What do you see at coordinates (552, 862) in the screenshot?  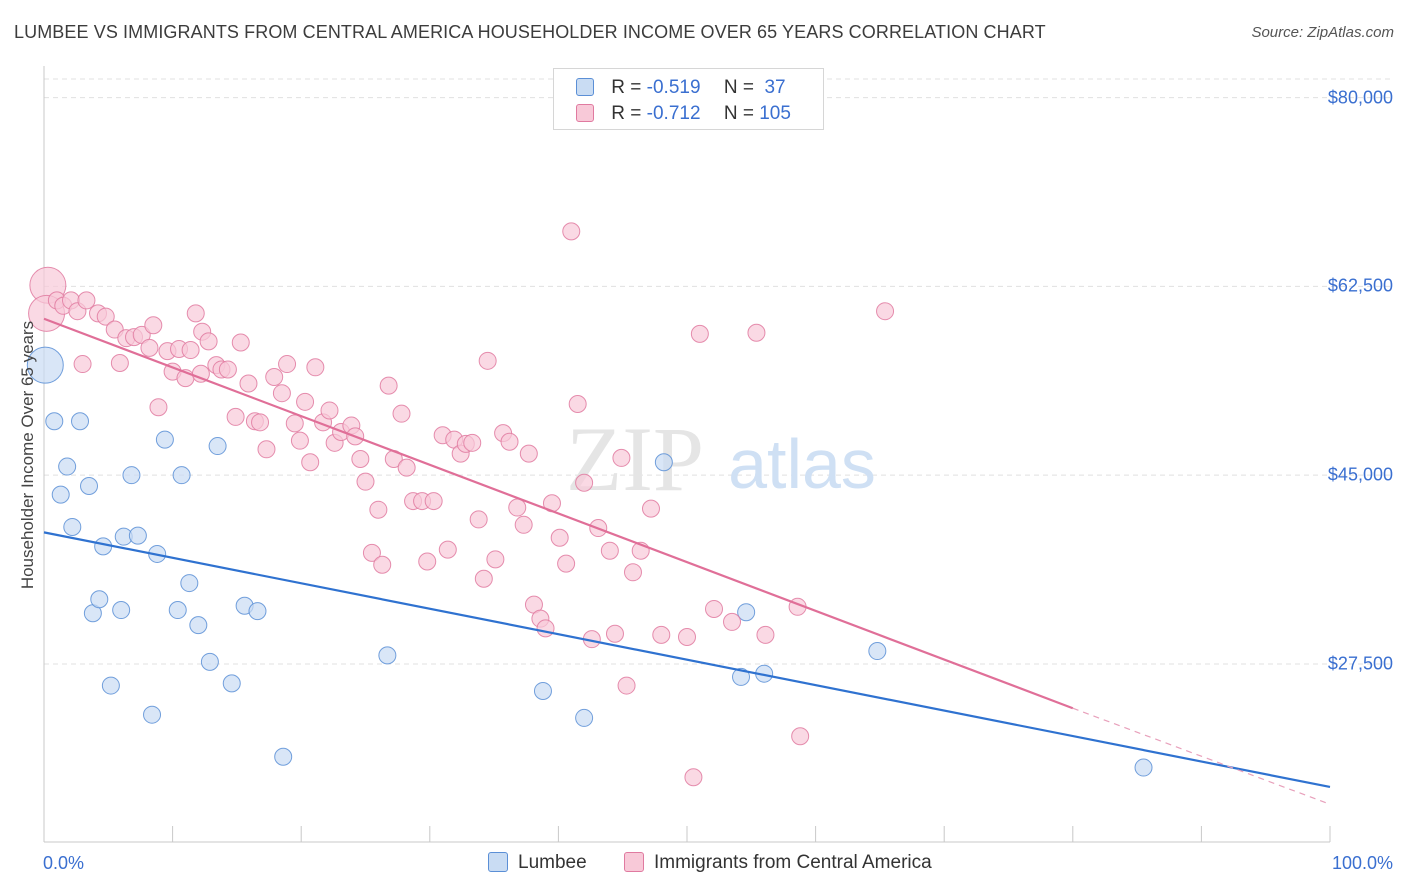 I see `bottom-legend-lumbee-label: Lumbee` at bounding box center [552, 862].